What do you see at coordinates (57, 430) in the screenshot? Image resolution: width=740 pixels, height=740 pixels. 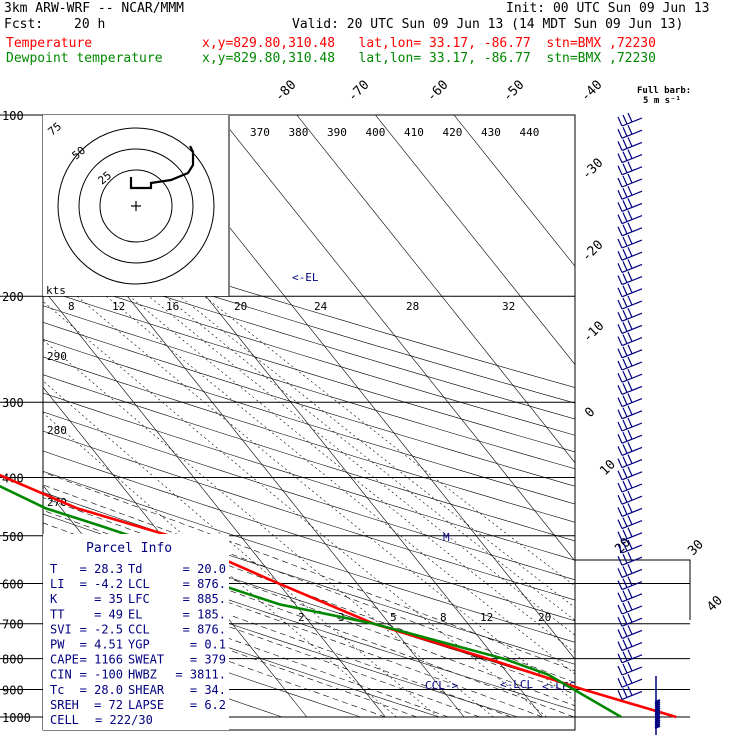 I see `theta-label: 280` at bounding box center [57, 430].